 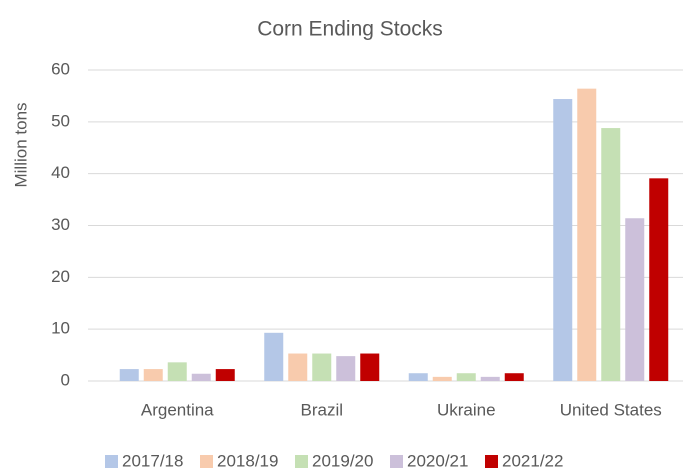 What do you see at coordinates (152, 460) in the screenshot?
I see `legend-label: 2017/18` at bounding box center [152, 460].